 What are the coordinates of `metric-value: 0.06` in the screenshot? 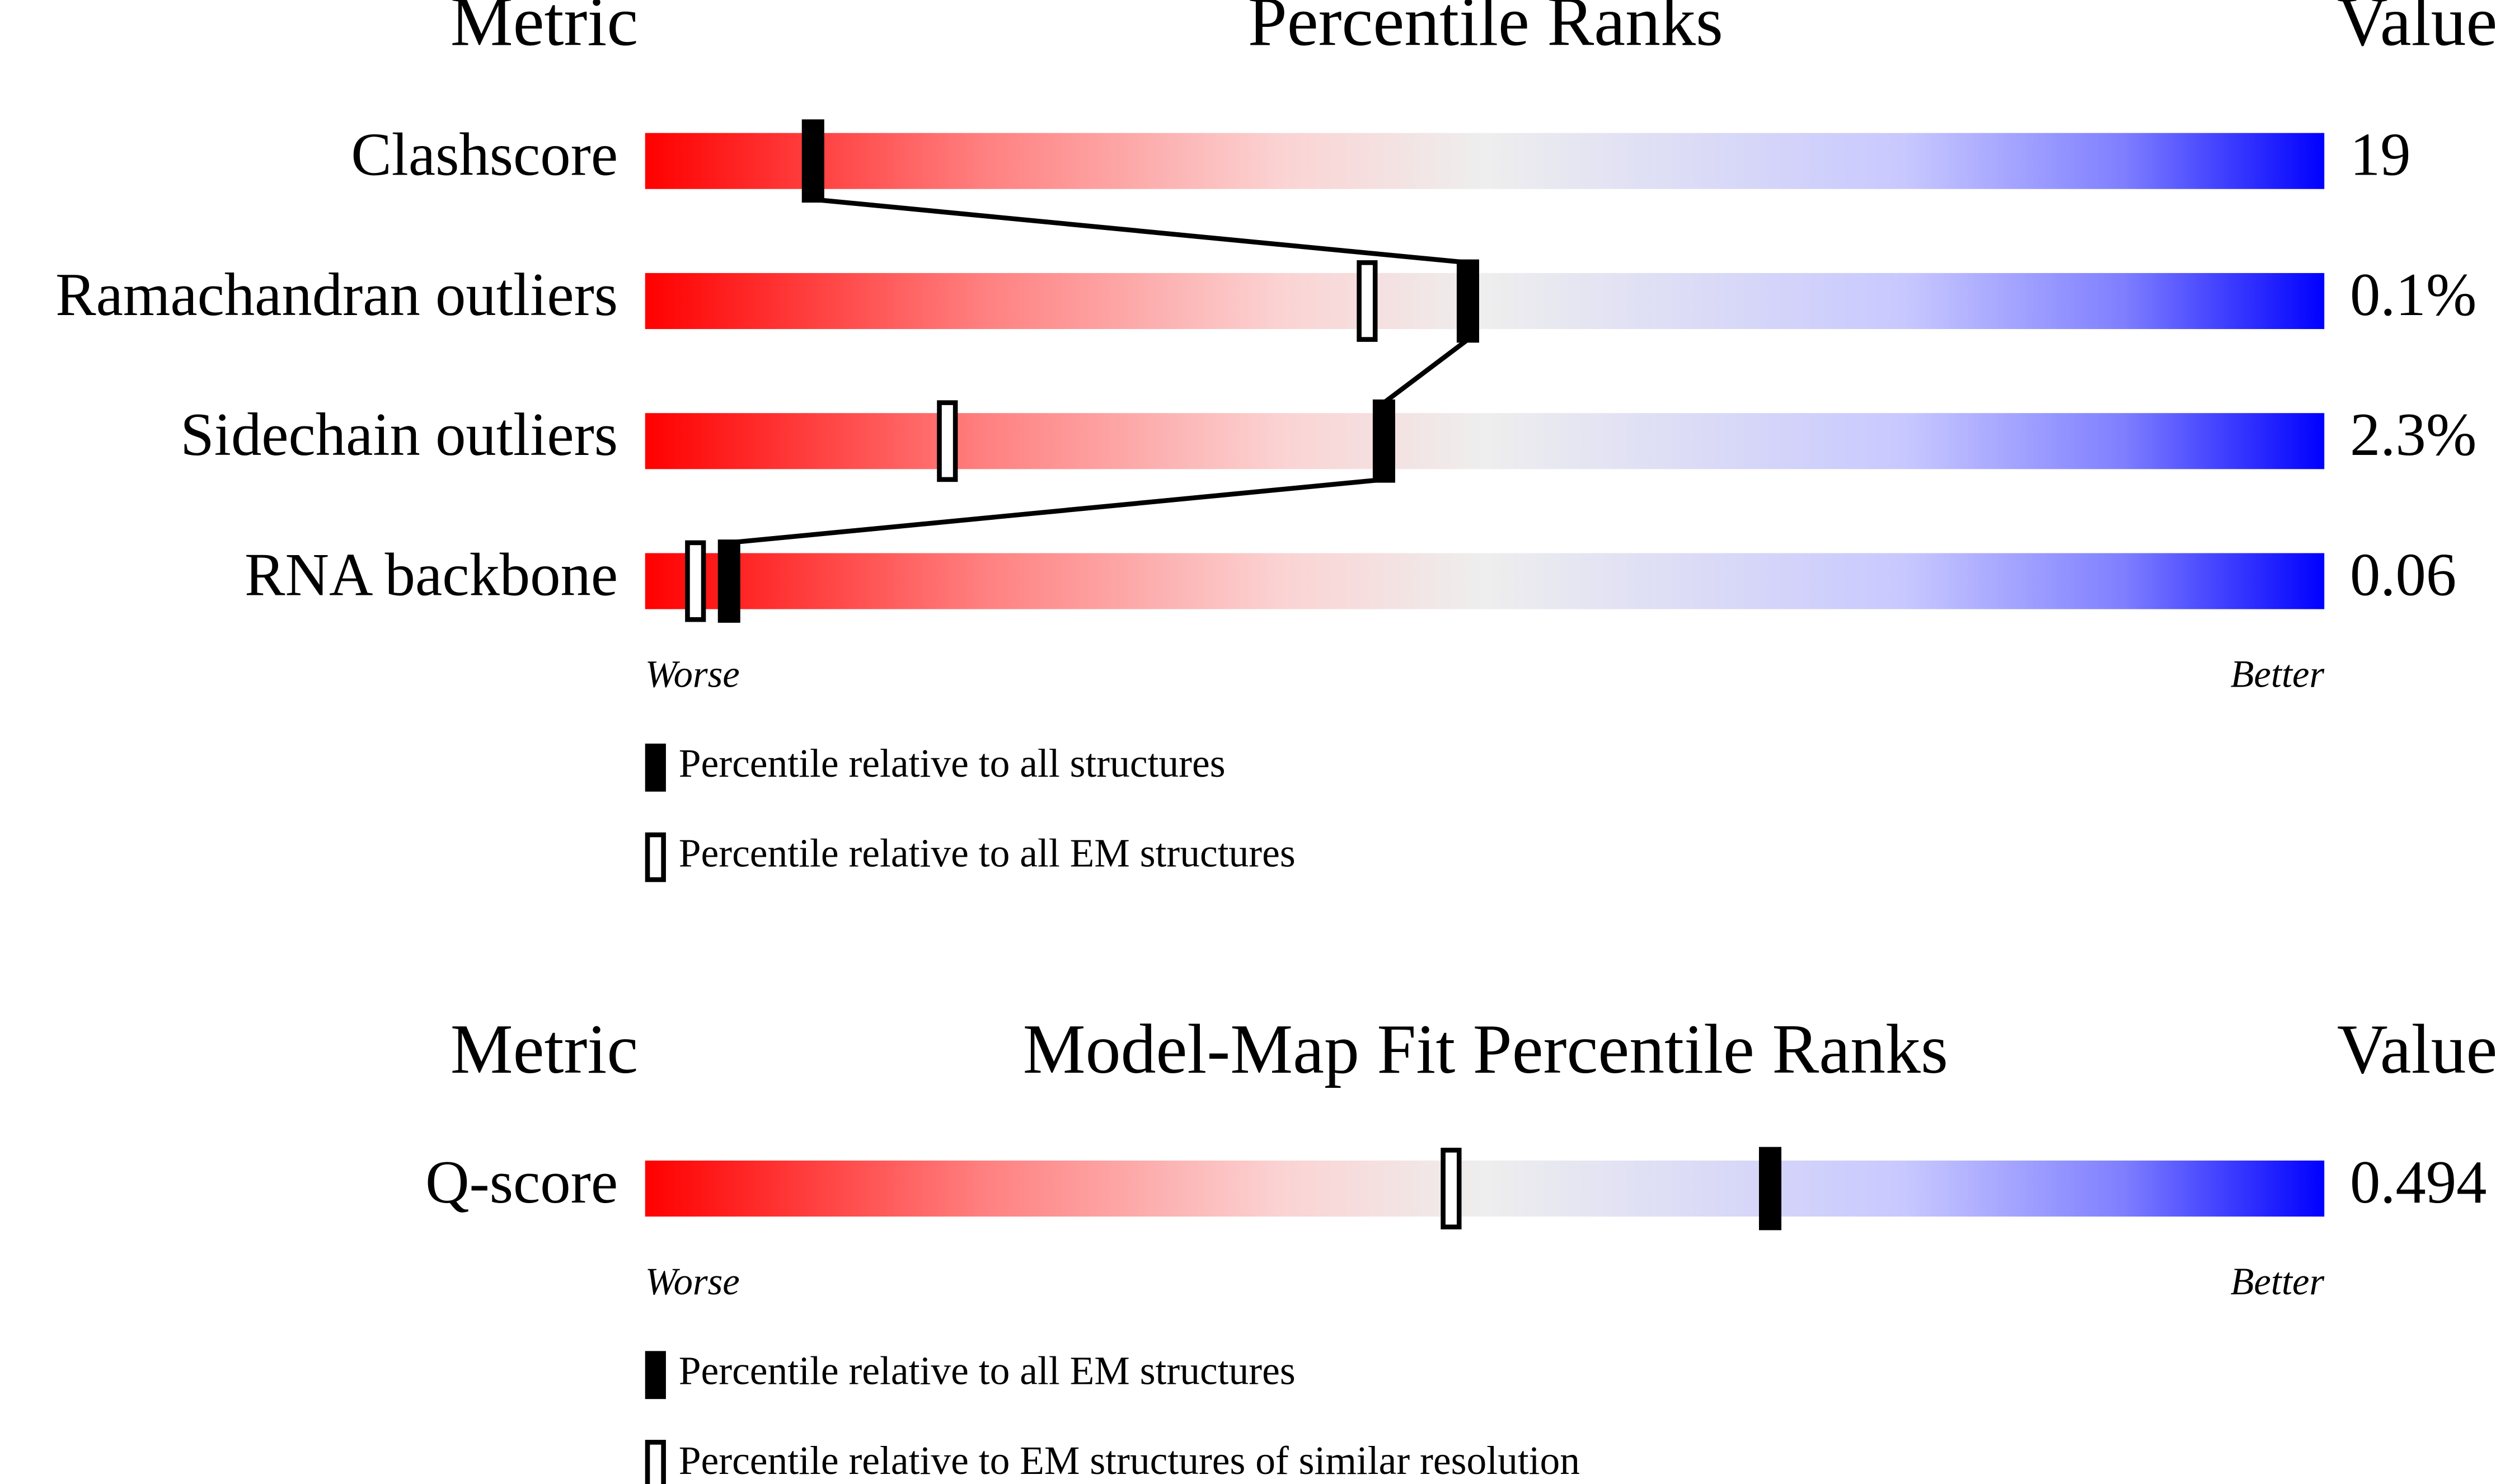 It's located at (2403, 574).